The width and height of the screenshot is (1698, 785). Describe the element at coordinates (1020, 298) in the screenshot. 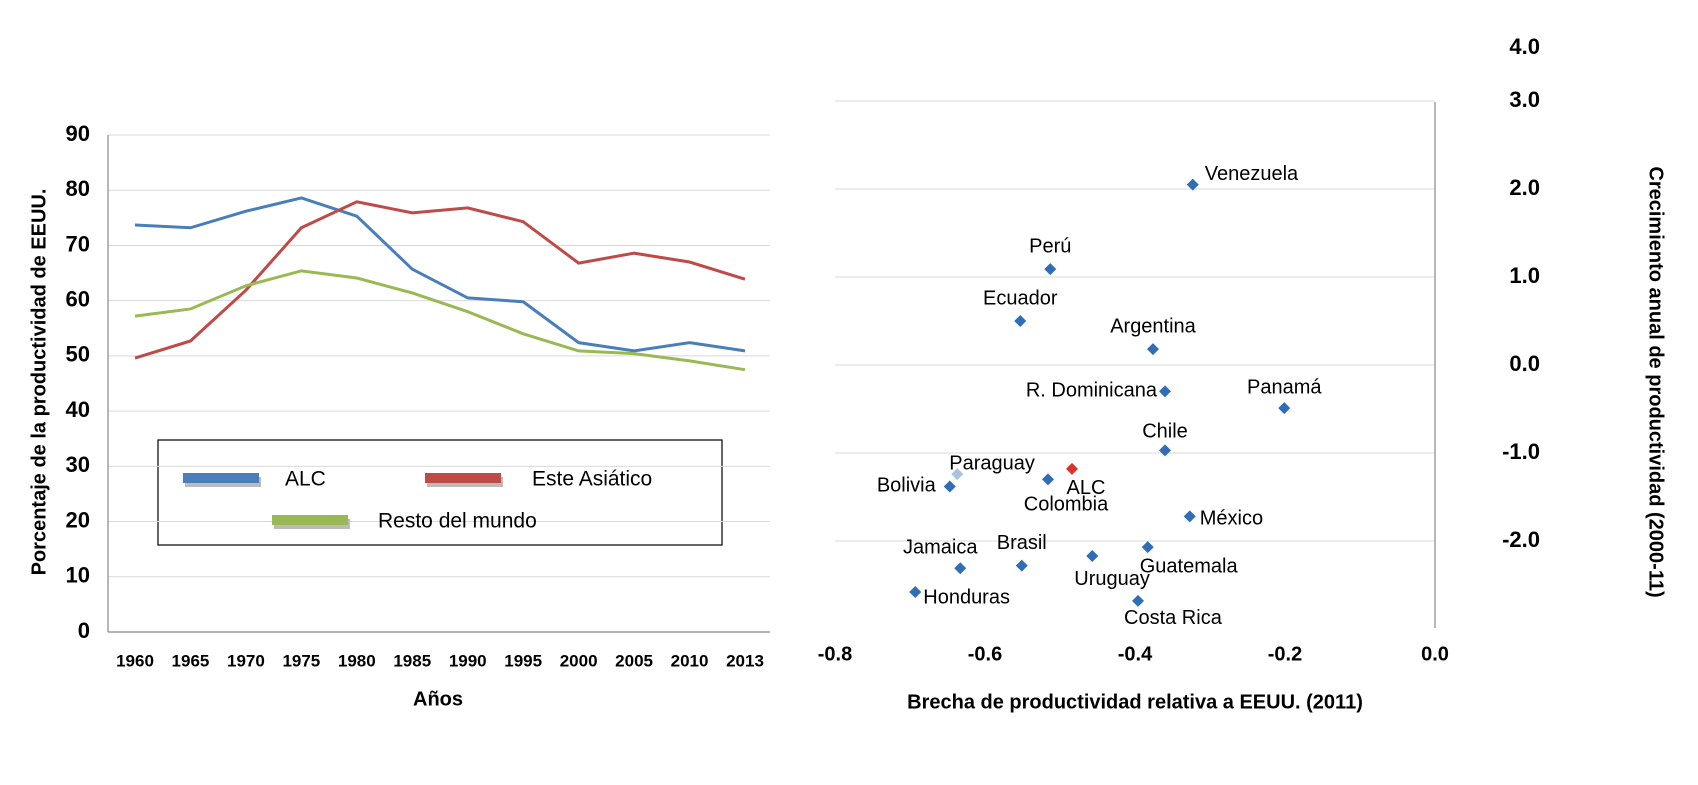

I see `point-label: Ecuador` at that location.